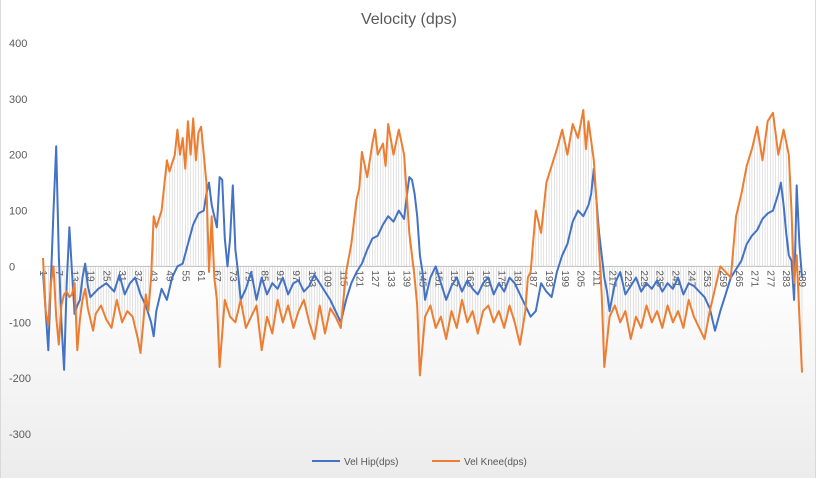 The height and width of the screenshot is (478, 816). Describe the element at coordinates (785, 278) in the screenshot. I see `x-tick-label: 283` at that location.